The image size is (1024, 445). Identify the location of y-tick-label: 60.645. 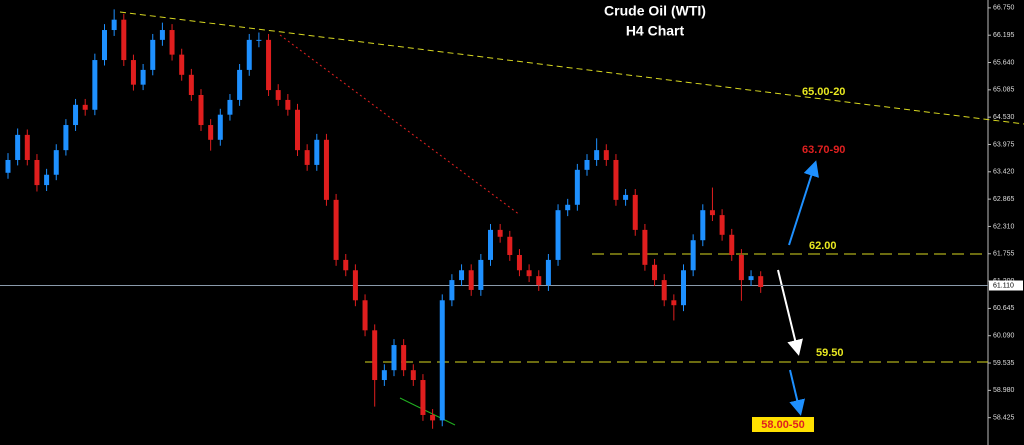
(1004, 308).